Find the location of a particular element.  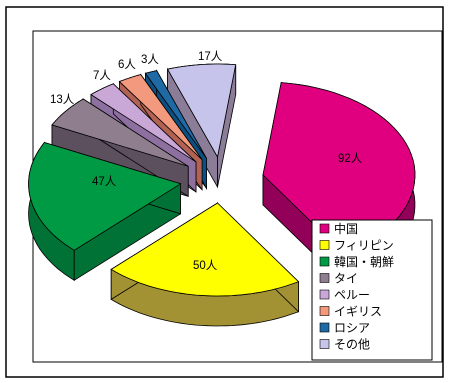

slice-philippines is located at coordinates (205, 264).